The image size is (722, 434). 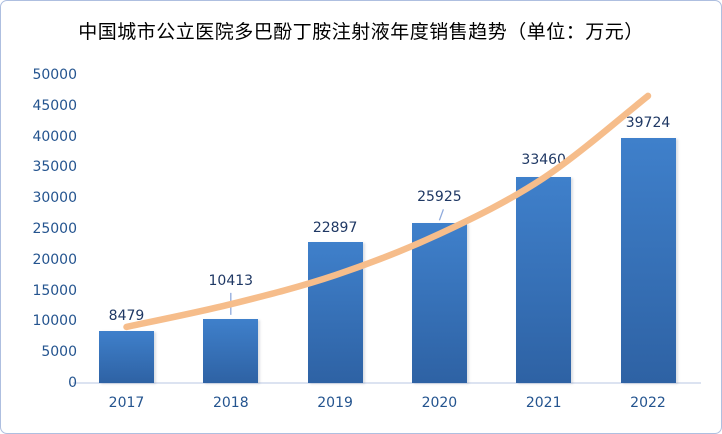 I want to click on x-axis-label: 2018, so click(x=230, y=403).